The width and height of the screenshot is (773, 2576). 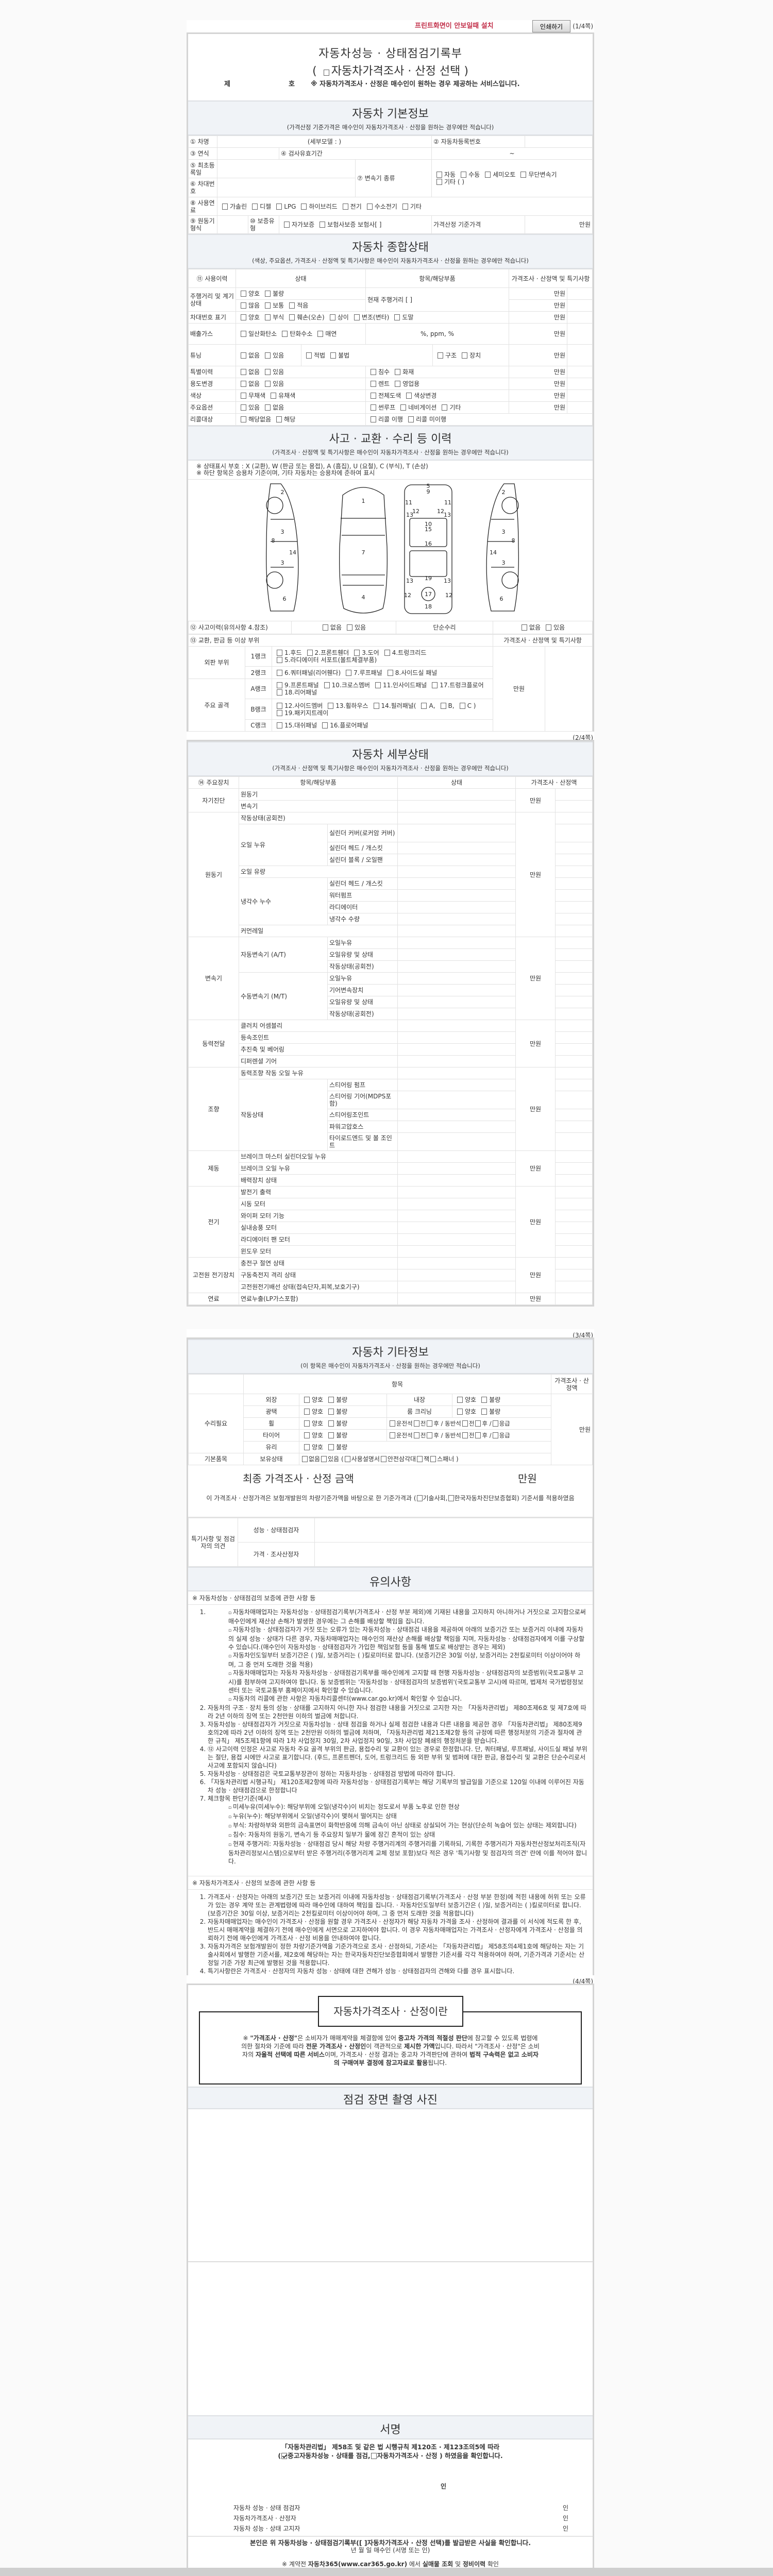 I want to click on option: 11.인사이드패널, so click(x=399, y=685).